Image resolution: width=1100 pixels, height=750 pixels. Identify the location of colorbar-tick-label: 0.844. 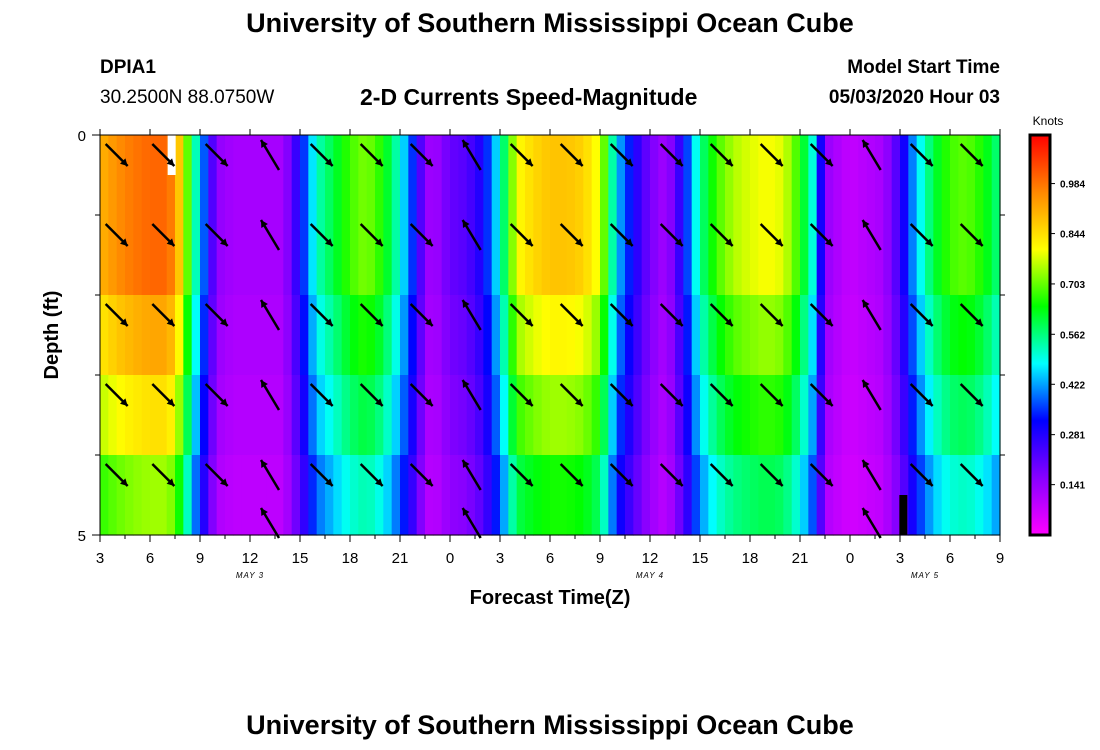
(1072, 235).